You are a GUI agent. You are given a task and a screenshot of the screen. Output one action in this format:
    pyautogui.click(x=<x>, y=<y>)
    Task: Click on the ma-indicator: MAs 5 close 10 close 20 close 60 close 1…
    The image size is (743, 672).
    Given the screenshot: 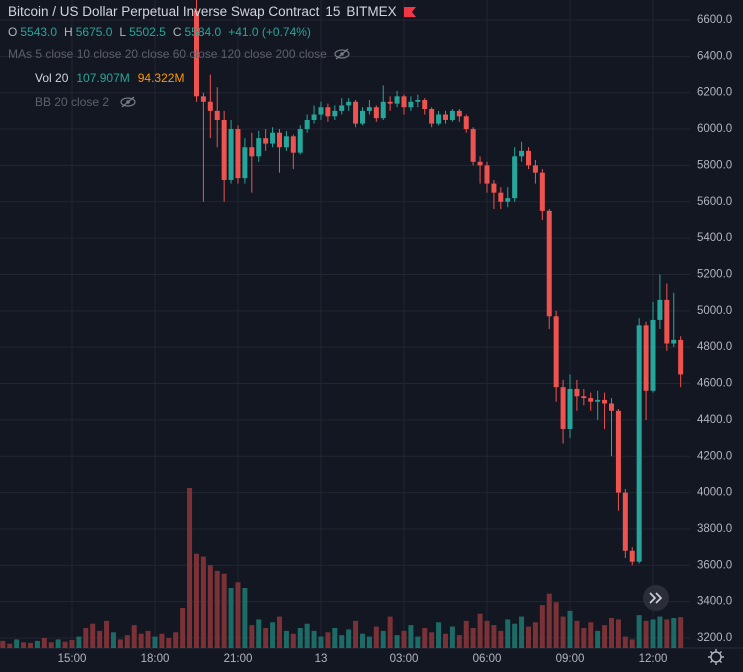 What is the action you would take?
    pyautogui.click(x=167, y=54)
    